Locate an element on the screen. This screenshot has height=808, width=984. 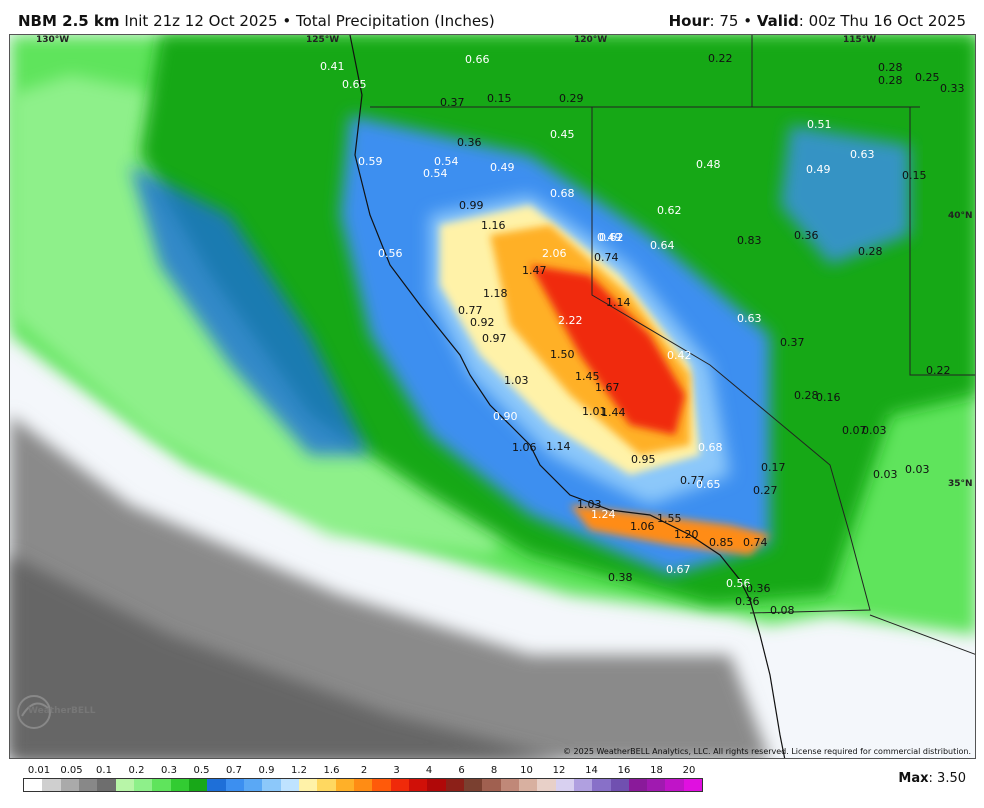
init-time: Init 21z 12 Oct 2025 is located at coordinates (201, 21).